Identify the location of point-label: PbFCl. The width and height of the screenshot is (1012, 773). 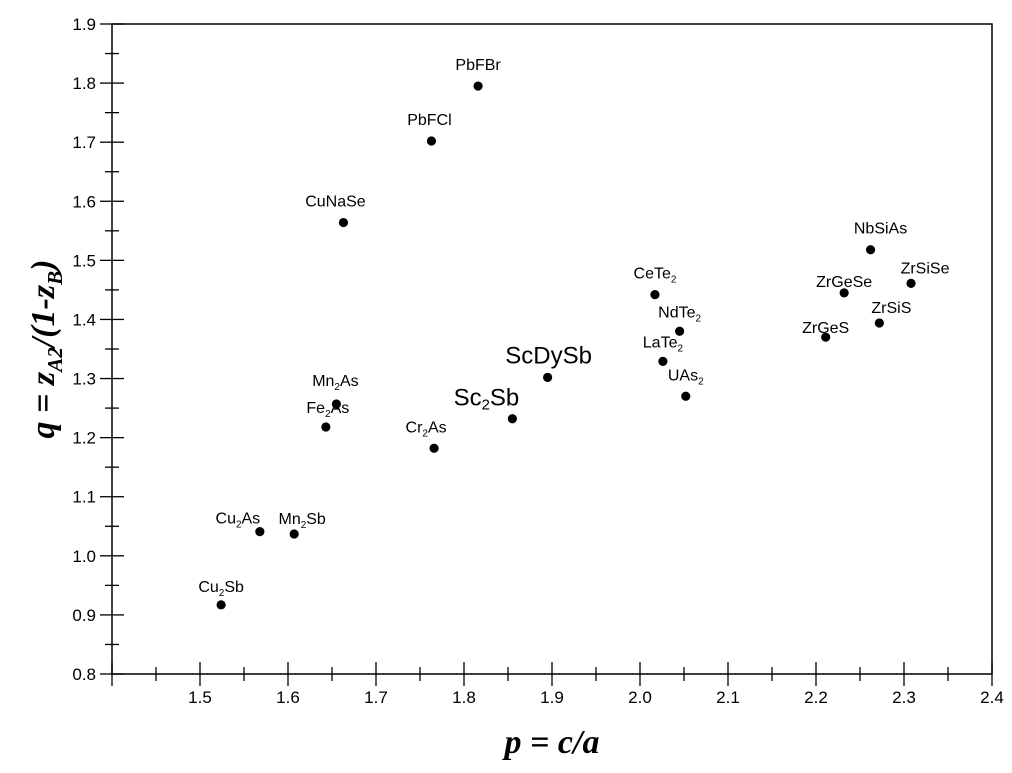
(429, 120).